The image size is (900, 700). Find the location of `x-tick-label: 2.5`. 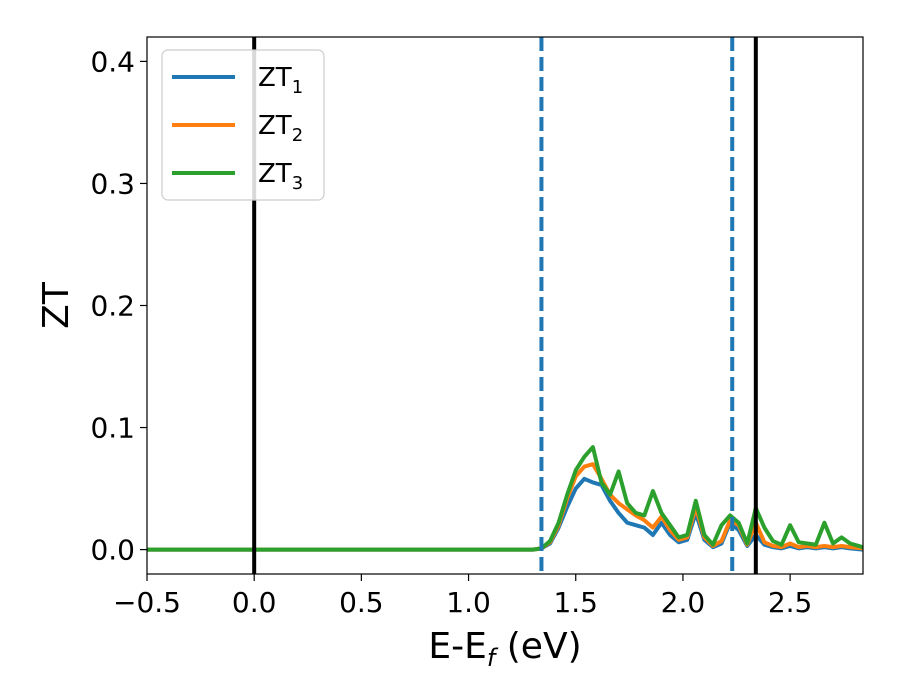

x-tick-label: 2.5 is located at coordinates (790, 602).